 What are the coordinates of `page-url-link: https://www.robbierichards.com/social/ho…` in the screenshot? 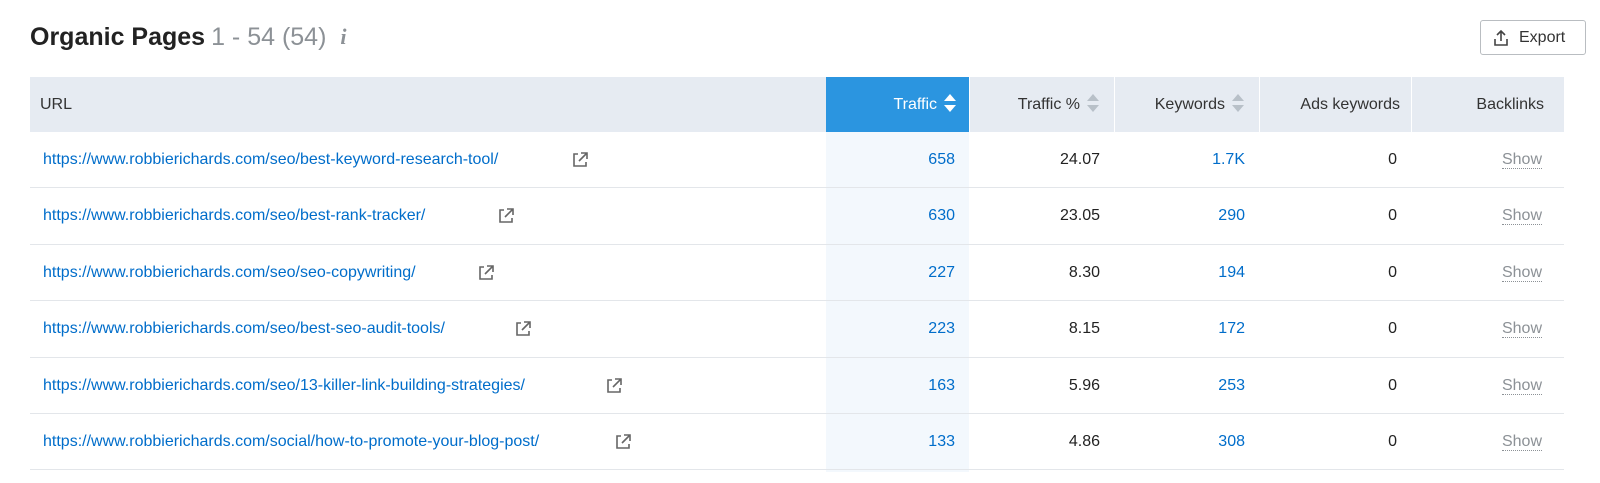 It's located at (291, 441).